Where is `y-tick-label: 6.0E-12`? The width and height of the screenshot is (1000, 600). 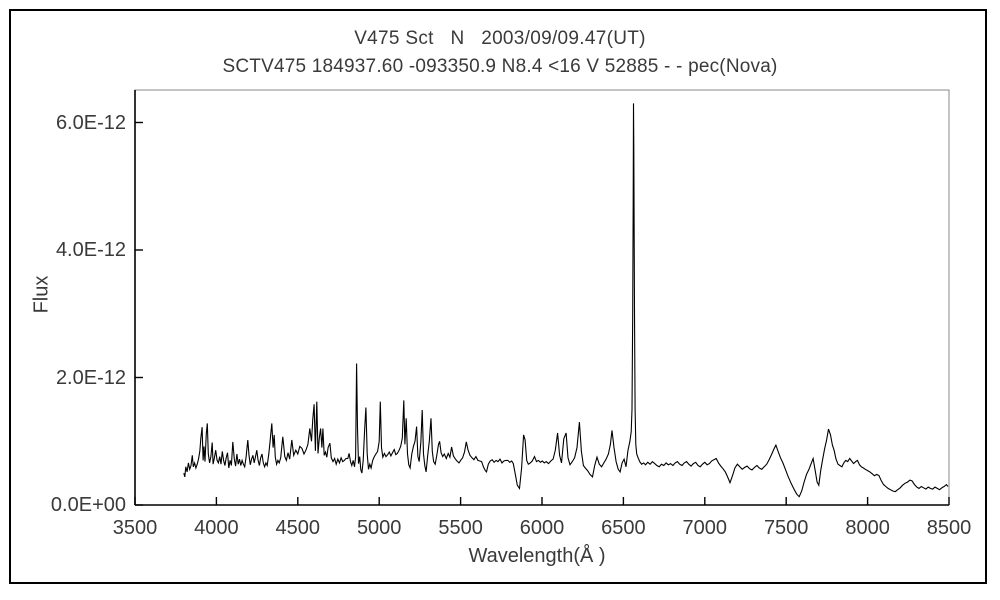
y-tick-label: 6.0E-12 is located at coordinates (90, 122).